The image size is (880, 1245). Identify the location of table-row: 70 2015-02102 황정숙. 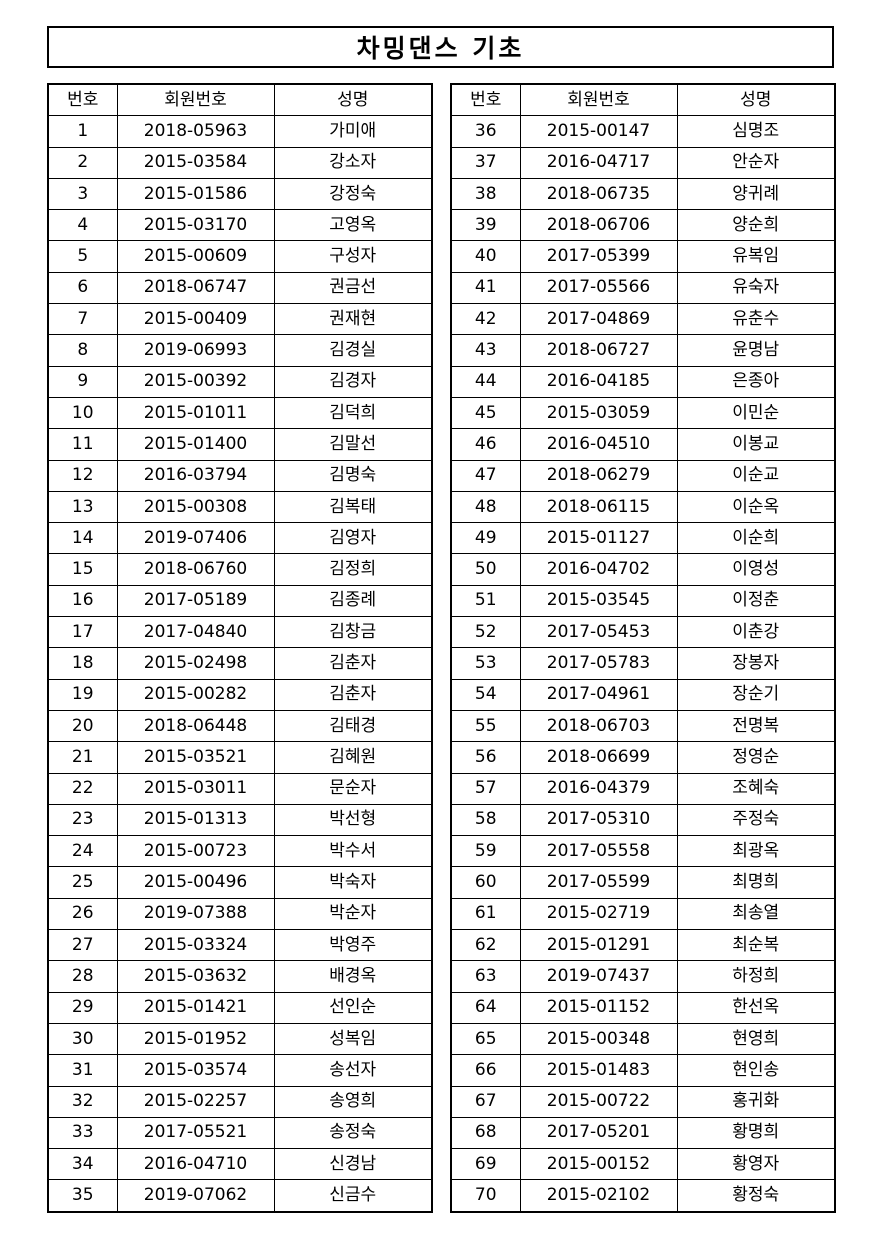
(643, 1196).